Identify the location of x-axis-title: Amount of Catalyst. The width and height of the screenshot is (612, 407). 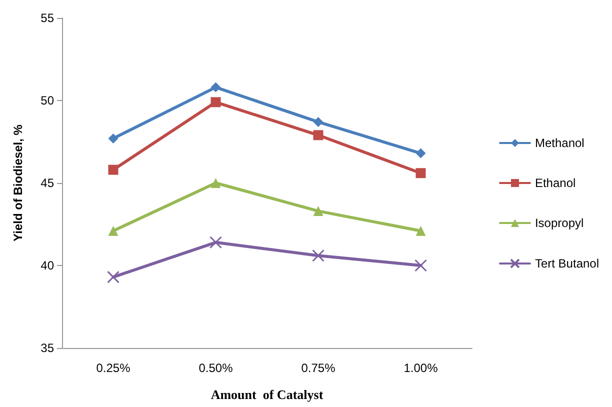
(267, 394).